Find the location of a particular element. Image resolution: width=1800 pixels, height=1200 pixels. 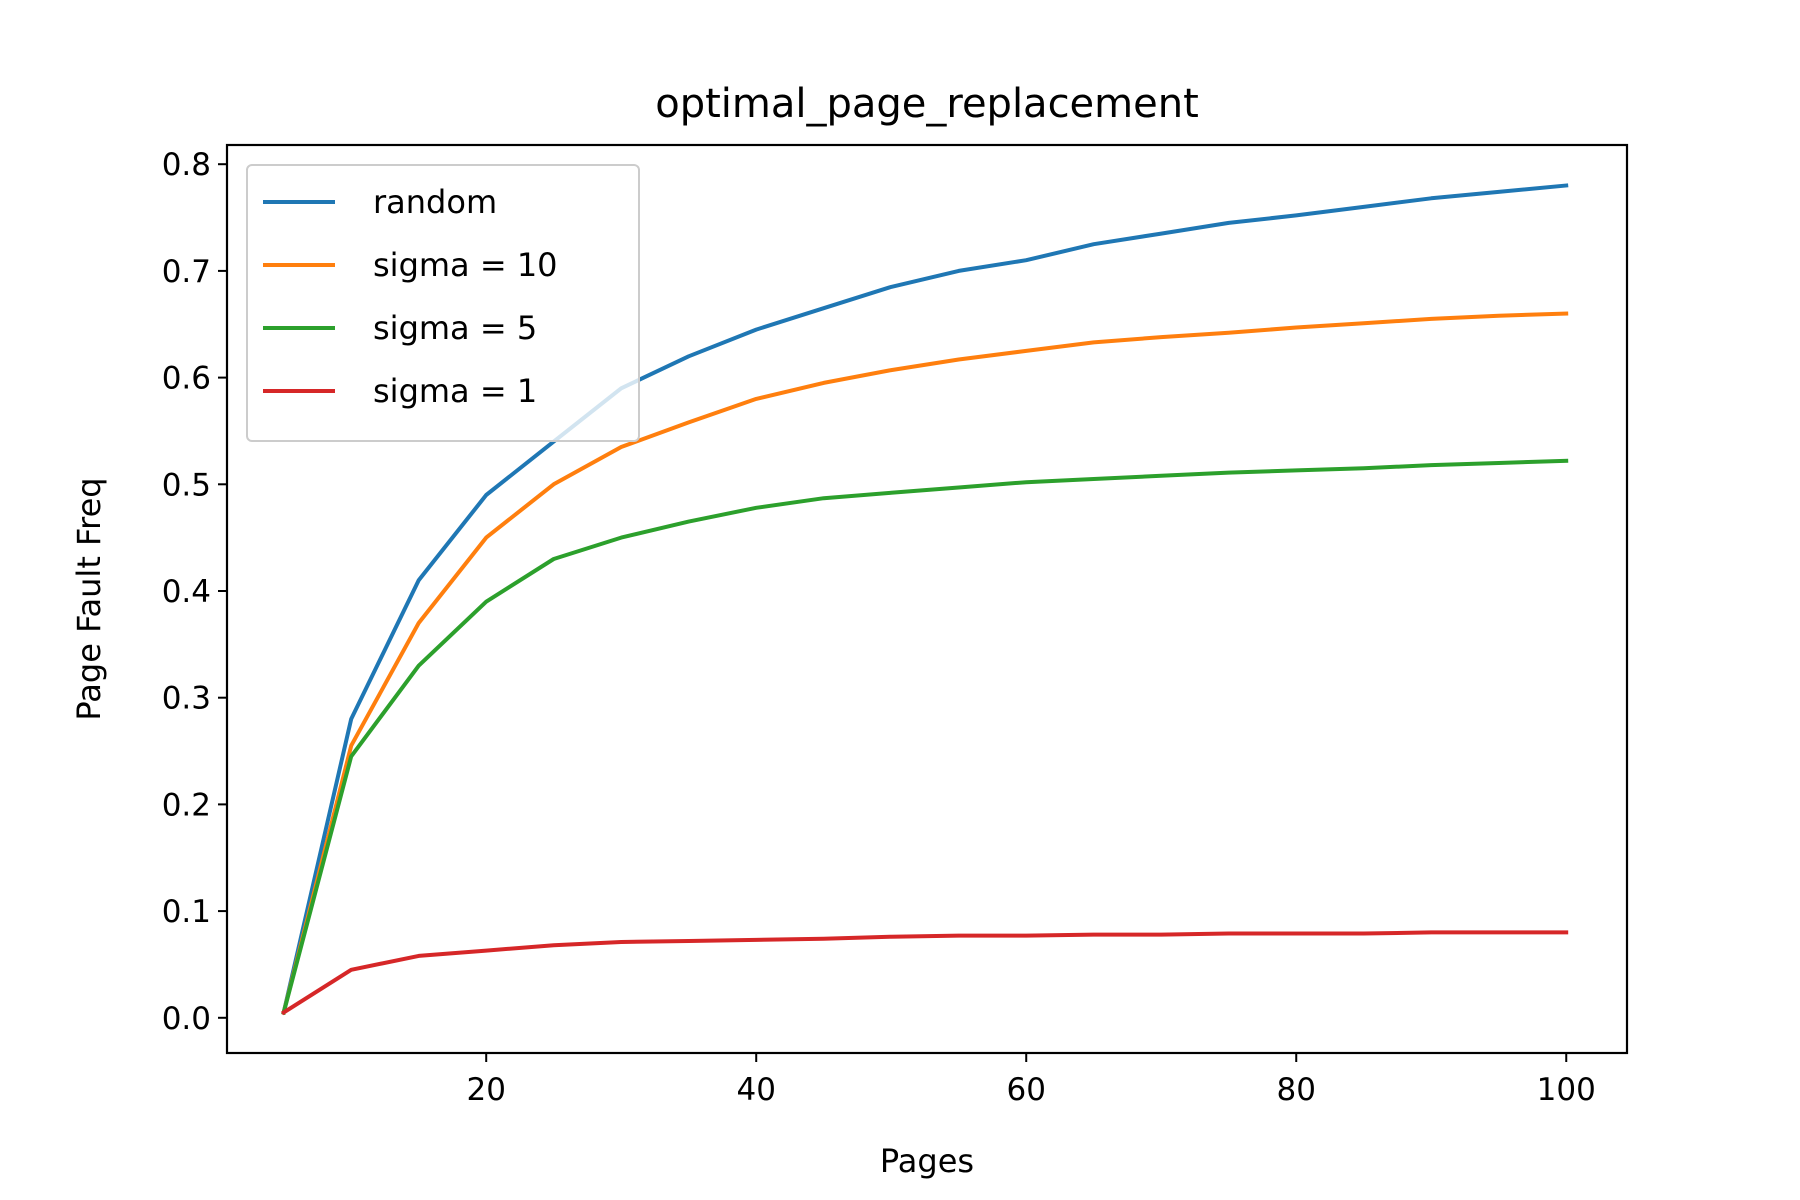

x-tick-label: 60 is located at coordinates (1026, 1090).